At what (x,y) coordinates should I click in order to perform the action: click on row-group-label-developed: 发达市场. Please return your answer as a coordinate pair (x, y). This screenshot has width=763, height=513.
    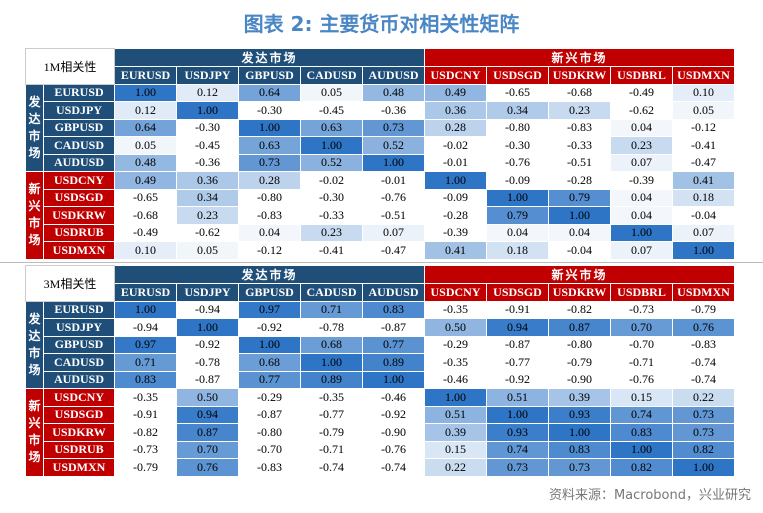
    Looking at the image, I should click on (34, 127).